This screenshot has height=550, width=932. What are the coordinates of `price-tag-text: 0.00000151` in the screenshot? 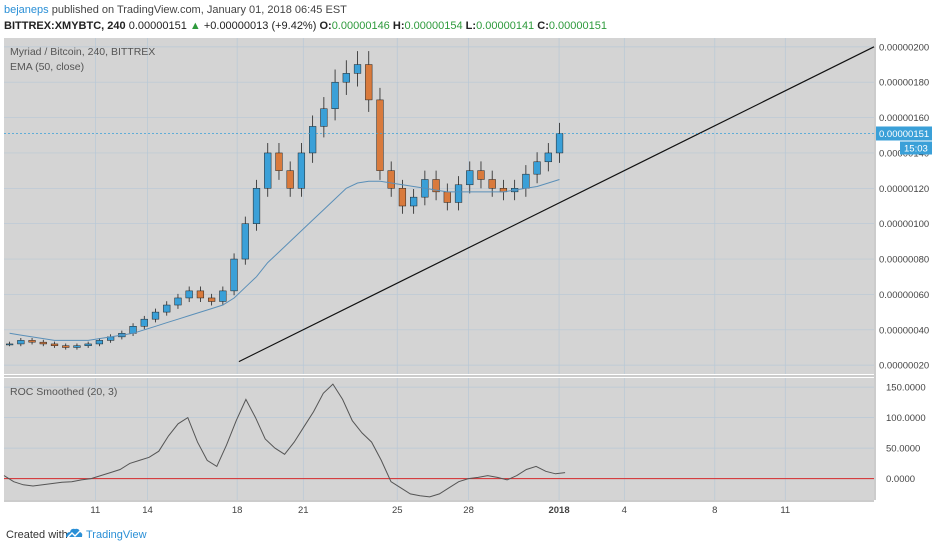 It's located at (904, 134).